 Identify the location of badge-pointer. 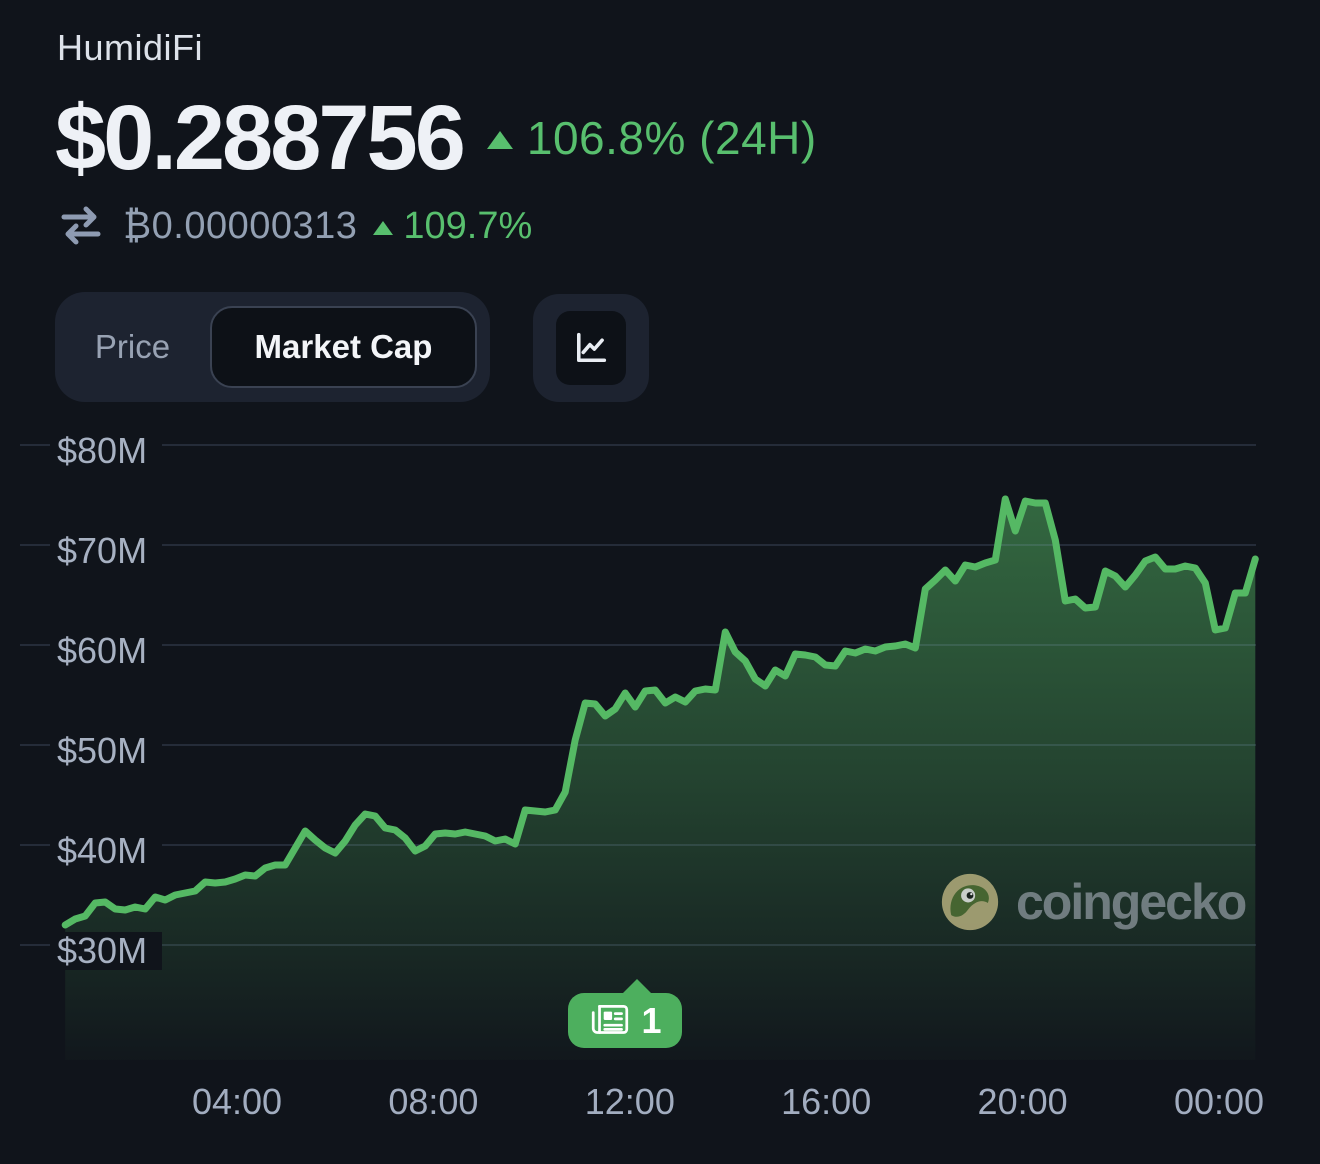
(637, 986).